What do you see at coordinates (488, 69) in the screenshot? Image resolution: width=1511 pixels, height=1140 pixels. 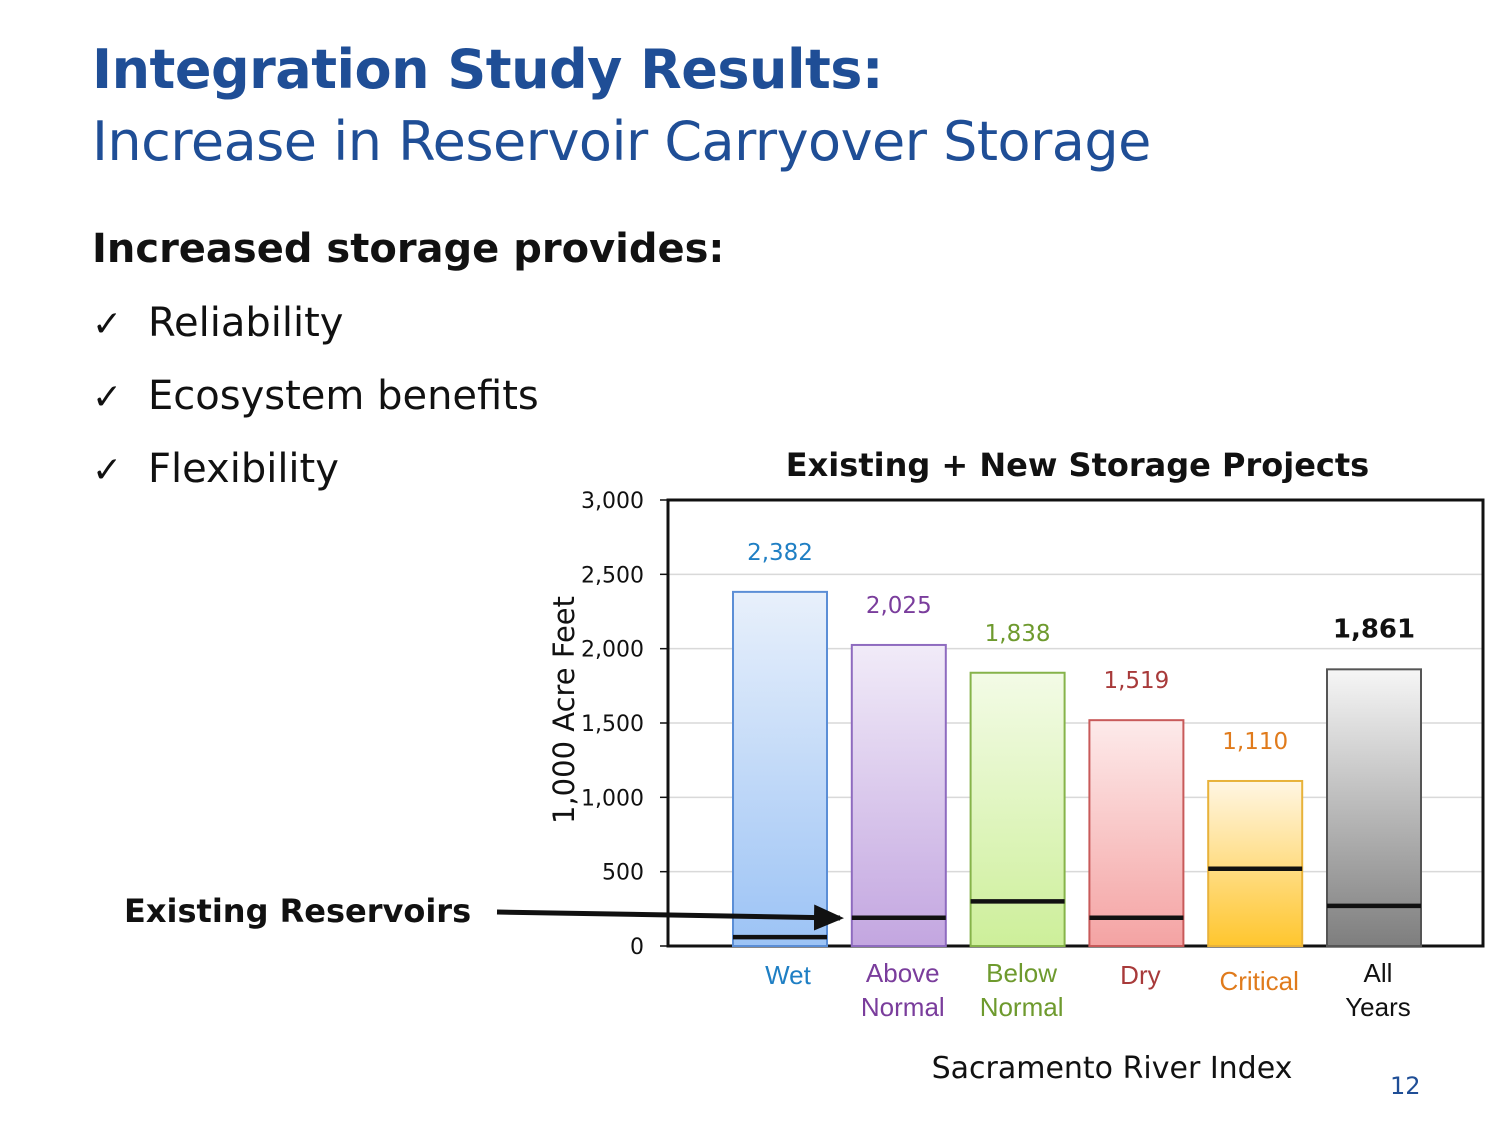 I see `slide-title: Integration Study Results:` at bounding box center [488, 69].